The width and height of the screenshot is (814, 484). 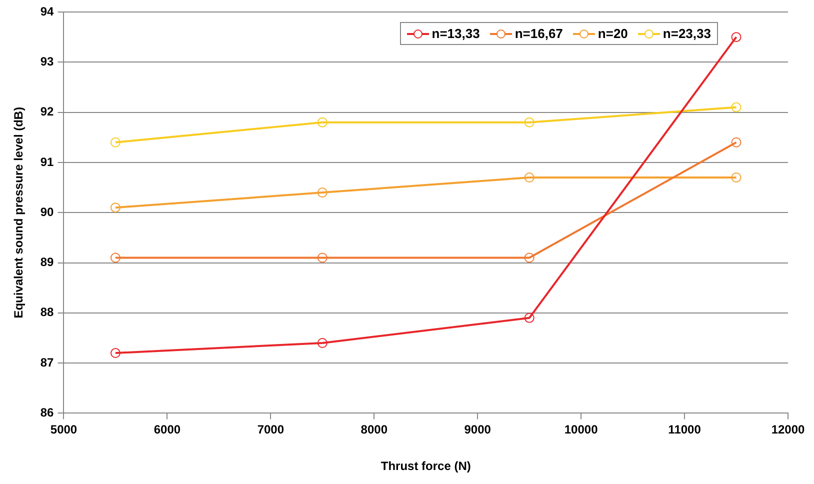 What do you see at coordinates (19, 212) in the screenshot?
I see `y-axis-title: Equivalent sound pressure level (dB)` at bounding box center [19, 212].